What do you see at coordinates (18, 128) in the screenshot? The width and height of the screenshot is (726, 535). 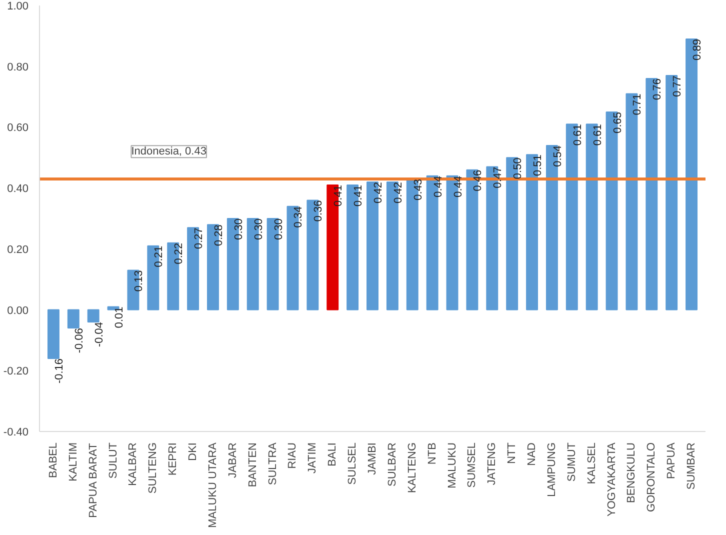 I see `y-tick-label: 0.60` at bounding box center [18, 128].